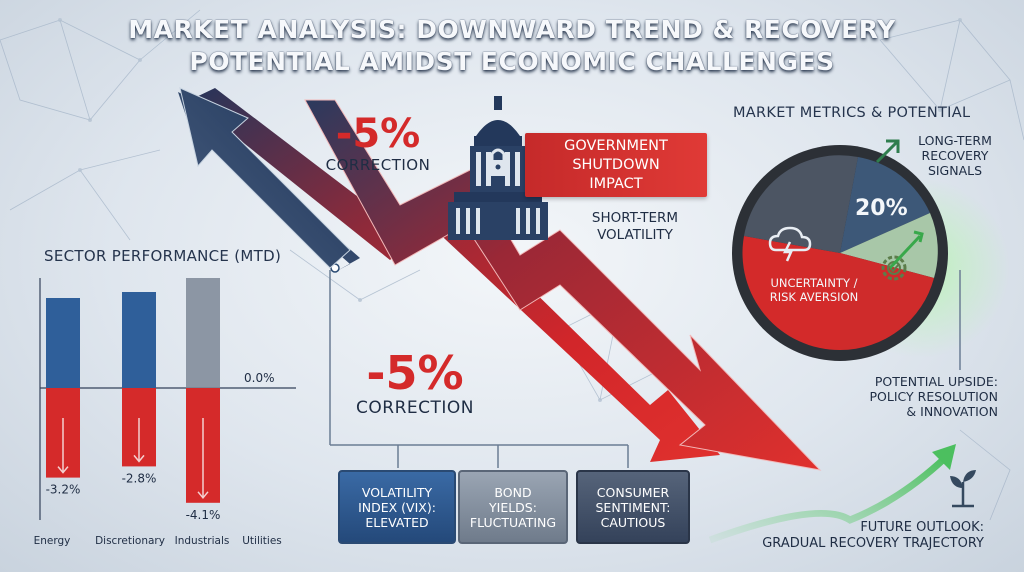 The image size is (1024, 572). I want to click on pie-slice-green, so click(889, 245).